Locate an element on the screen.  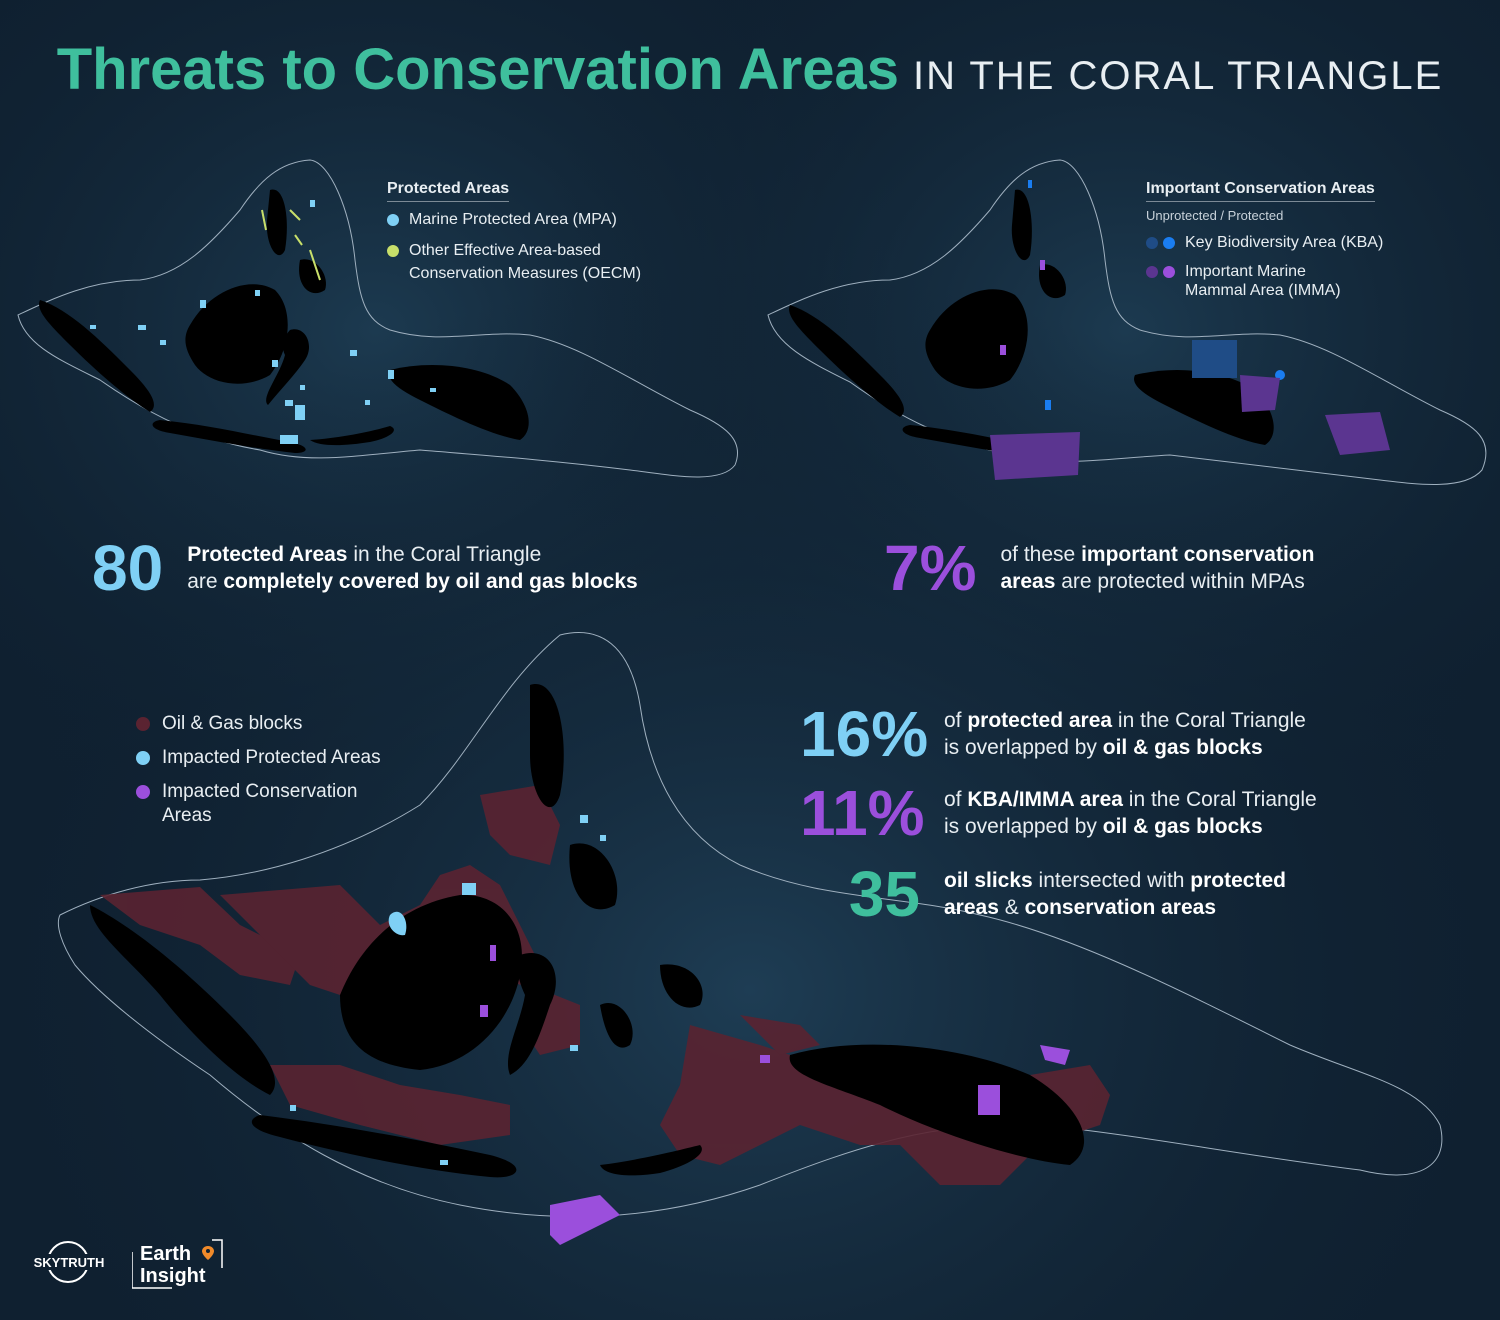
svg-text: Insight is located at coordinates (173, 1276).